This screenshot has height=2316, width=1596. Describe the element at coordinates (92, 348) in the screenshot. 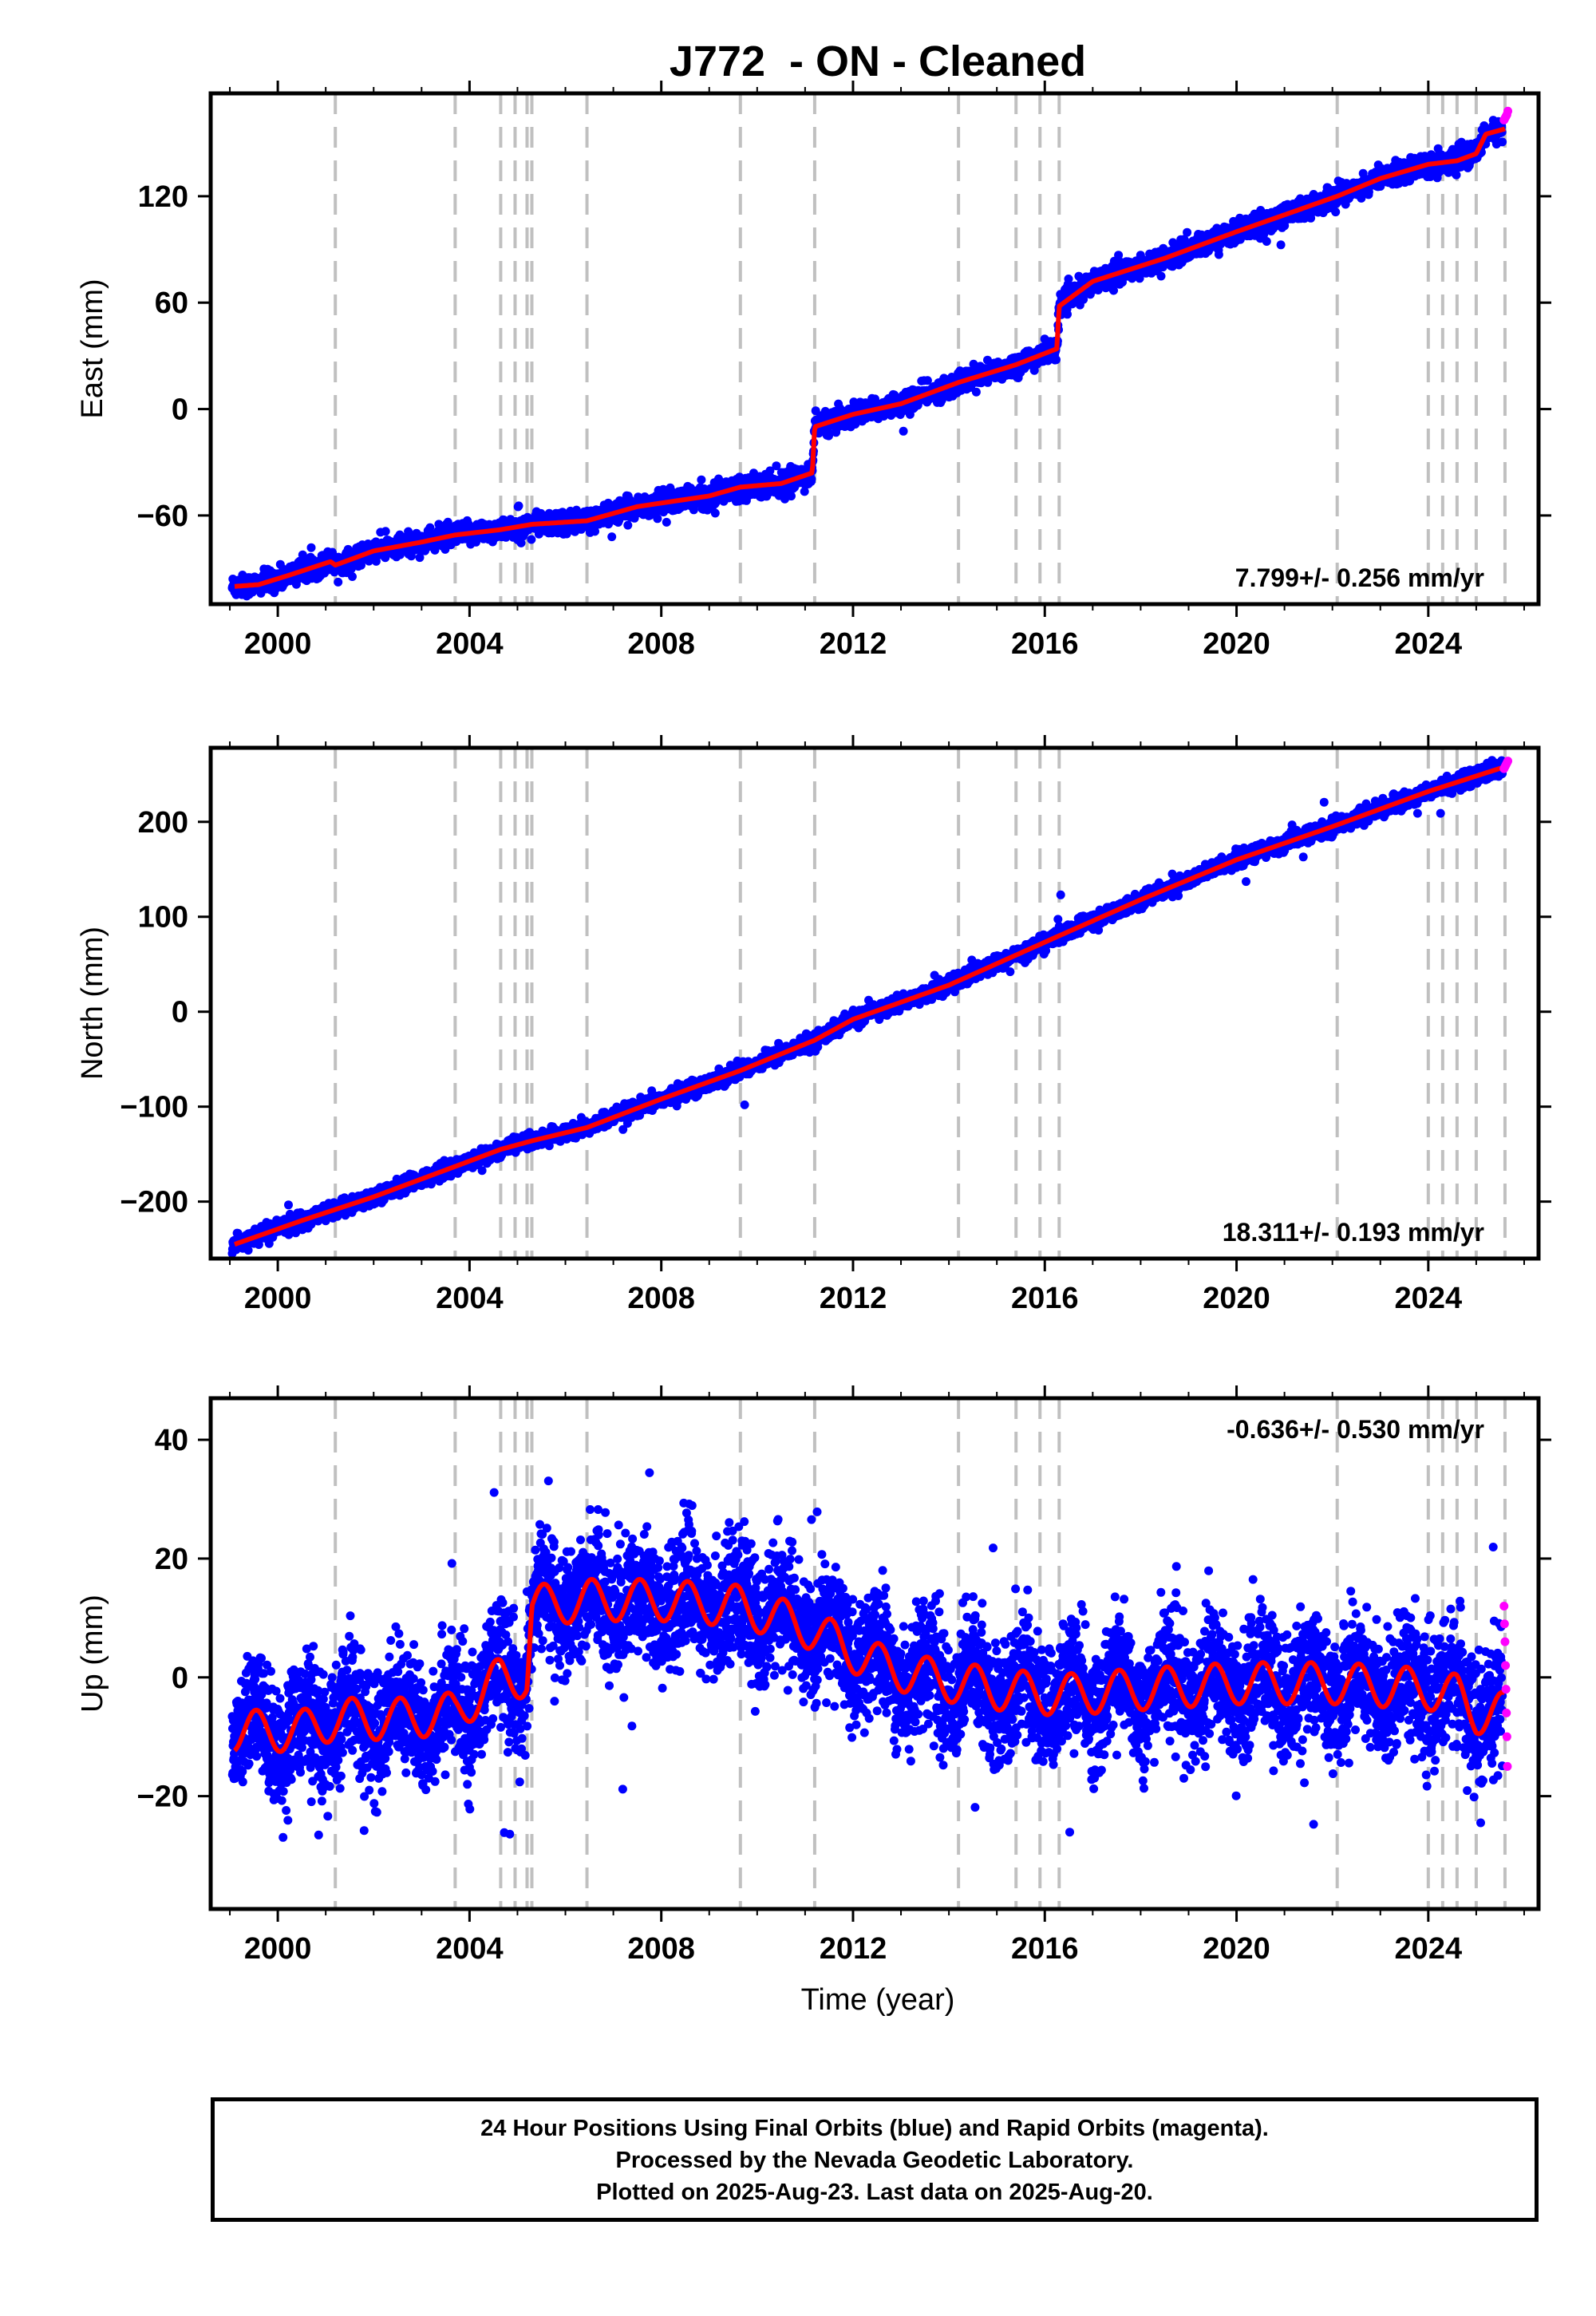

I see `east-y-axis-label: East (mm)` at that location.